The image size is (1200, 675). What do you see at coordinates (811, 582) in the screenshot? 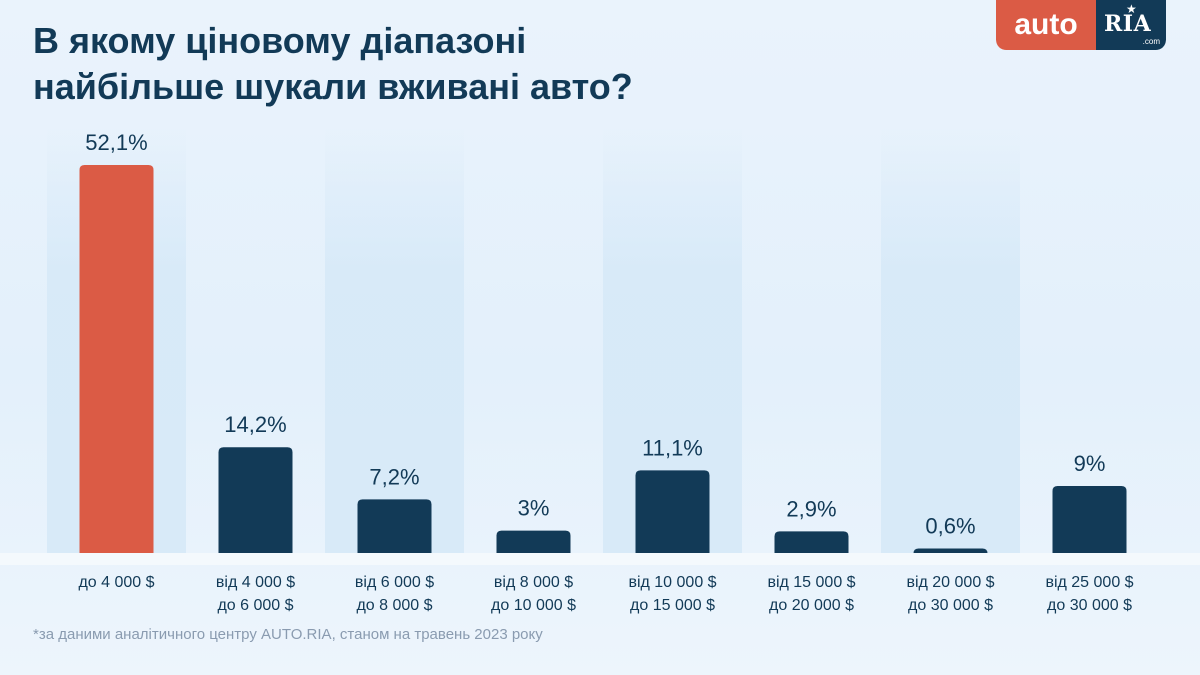
I see `category-label-6-line-1: від 15 000 $` at bounding box center [811, 582].